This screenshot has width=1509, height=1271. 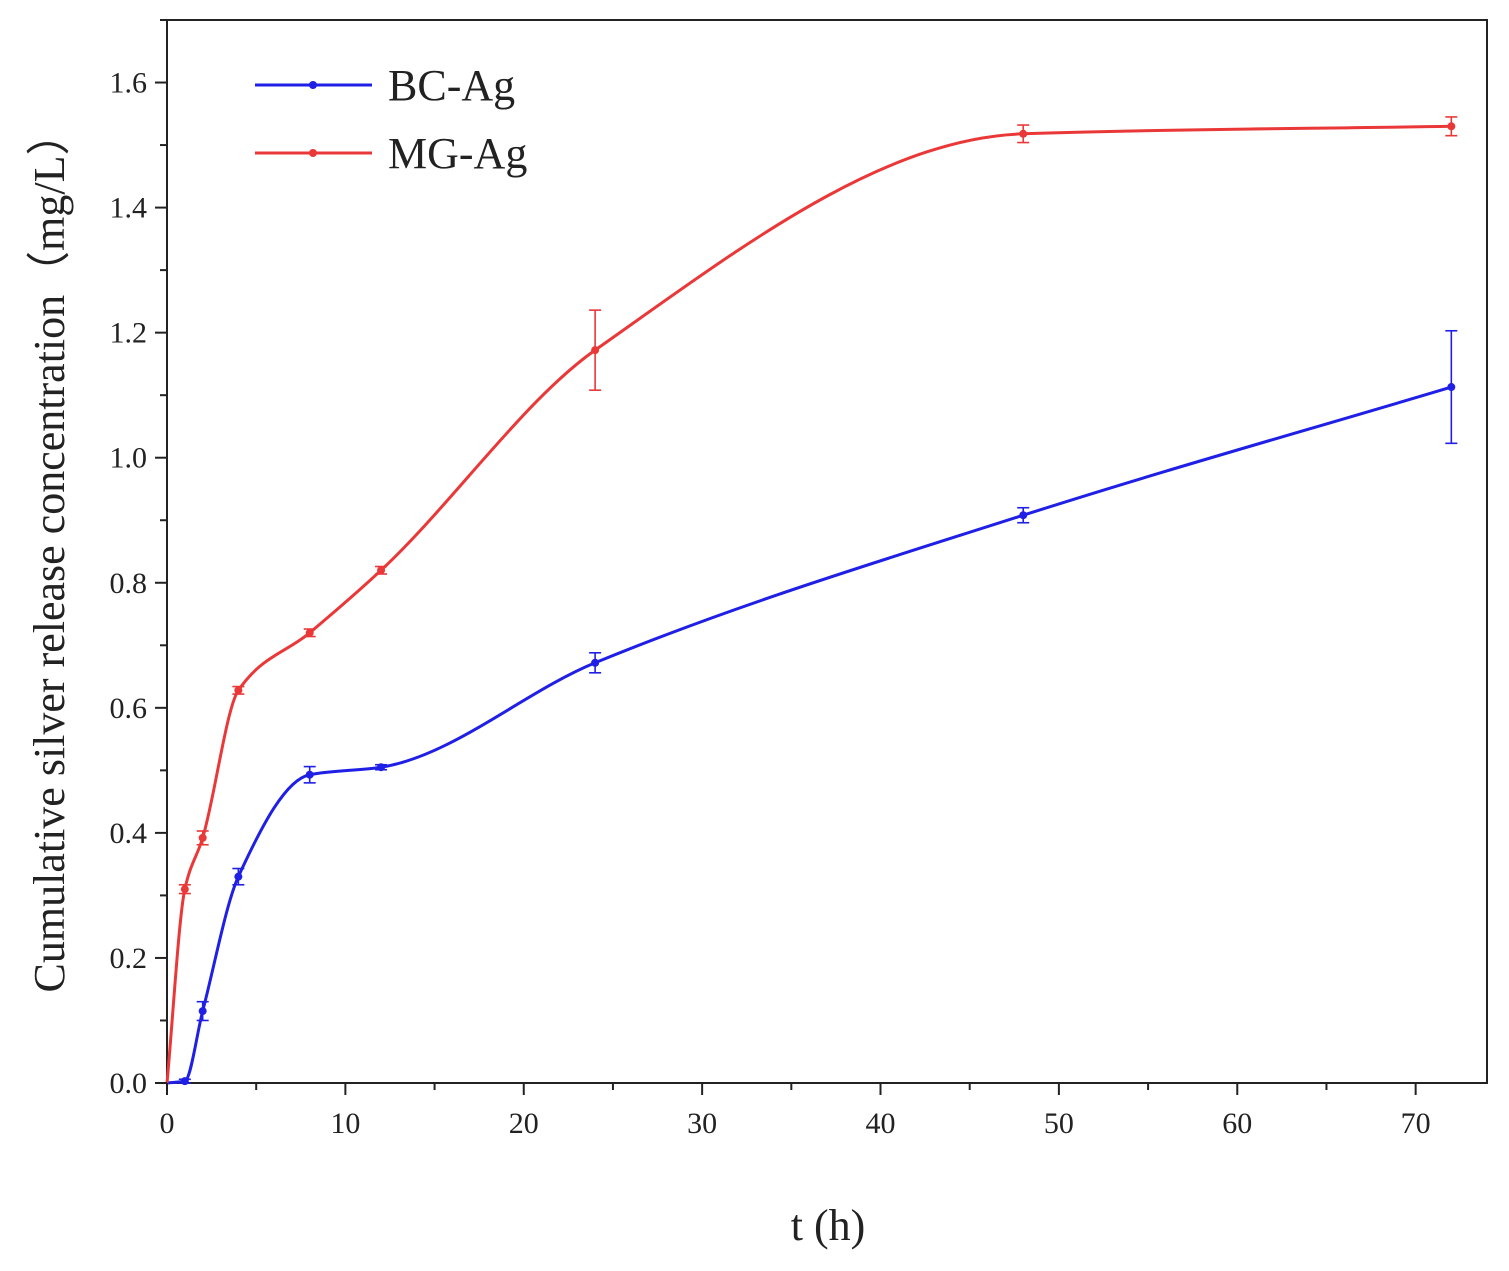 What do you see at coordinates (129, 1083) in the screenshot?
I see `y-tick-label: 0.0` at bounding box center [129, 1083].